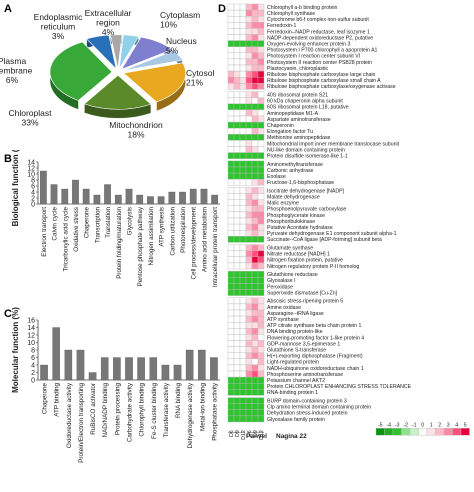 The width and height of the screenshot is (474, 492). Describe the element at coordinates (204, 239) in the screenshot. I see `x-category-label: Amino acid metabolism` at that location.